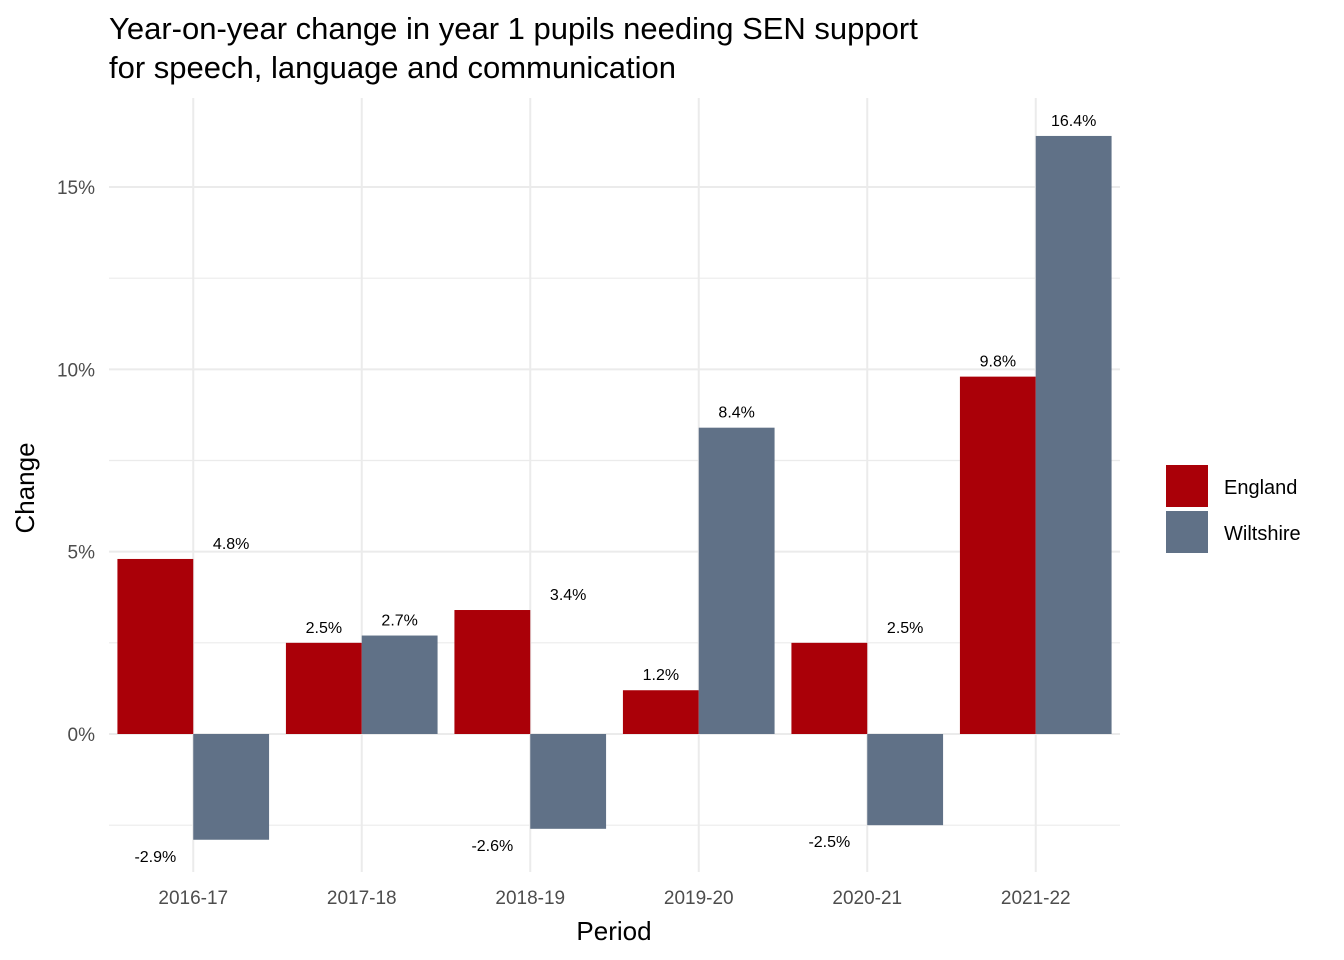  What do you see at coordinates (76, 370) in the screenshot?
I see `y-tick-label: 10%` at bounding box center [76, 370].